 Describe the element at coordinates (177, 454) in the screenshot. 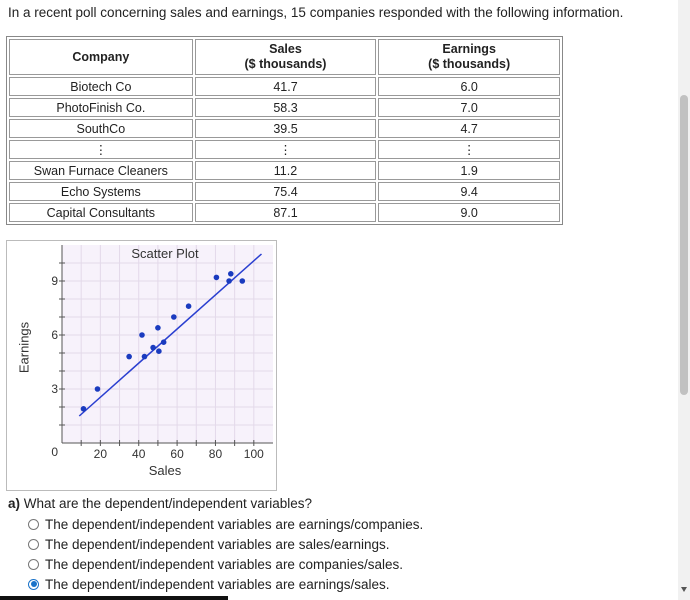

I see `x-tick-label: 60` at that location.